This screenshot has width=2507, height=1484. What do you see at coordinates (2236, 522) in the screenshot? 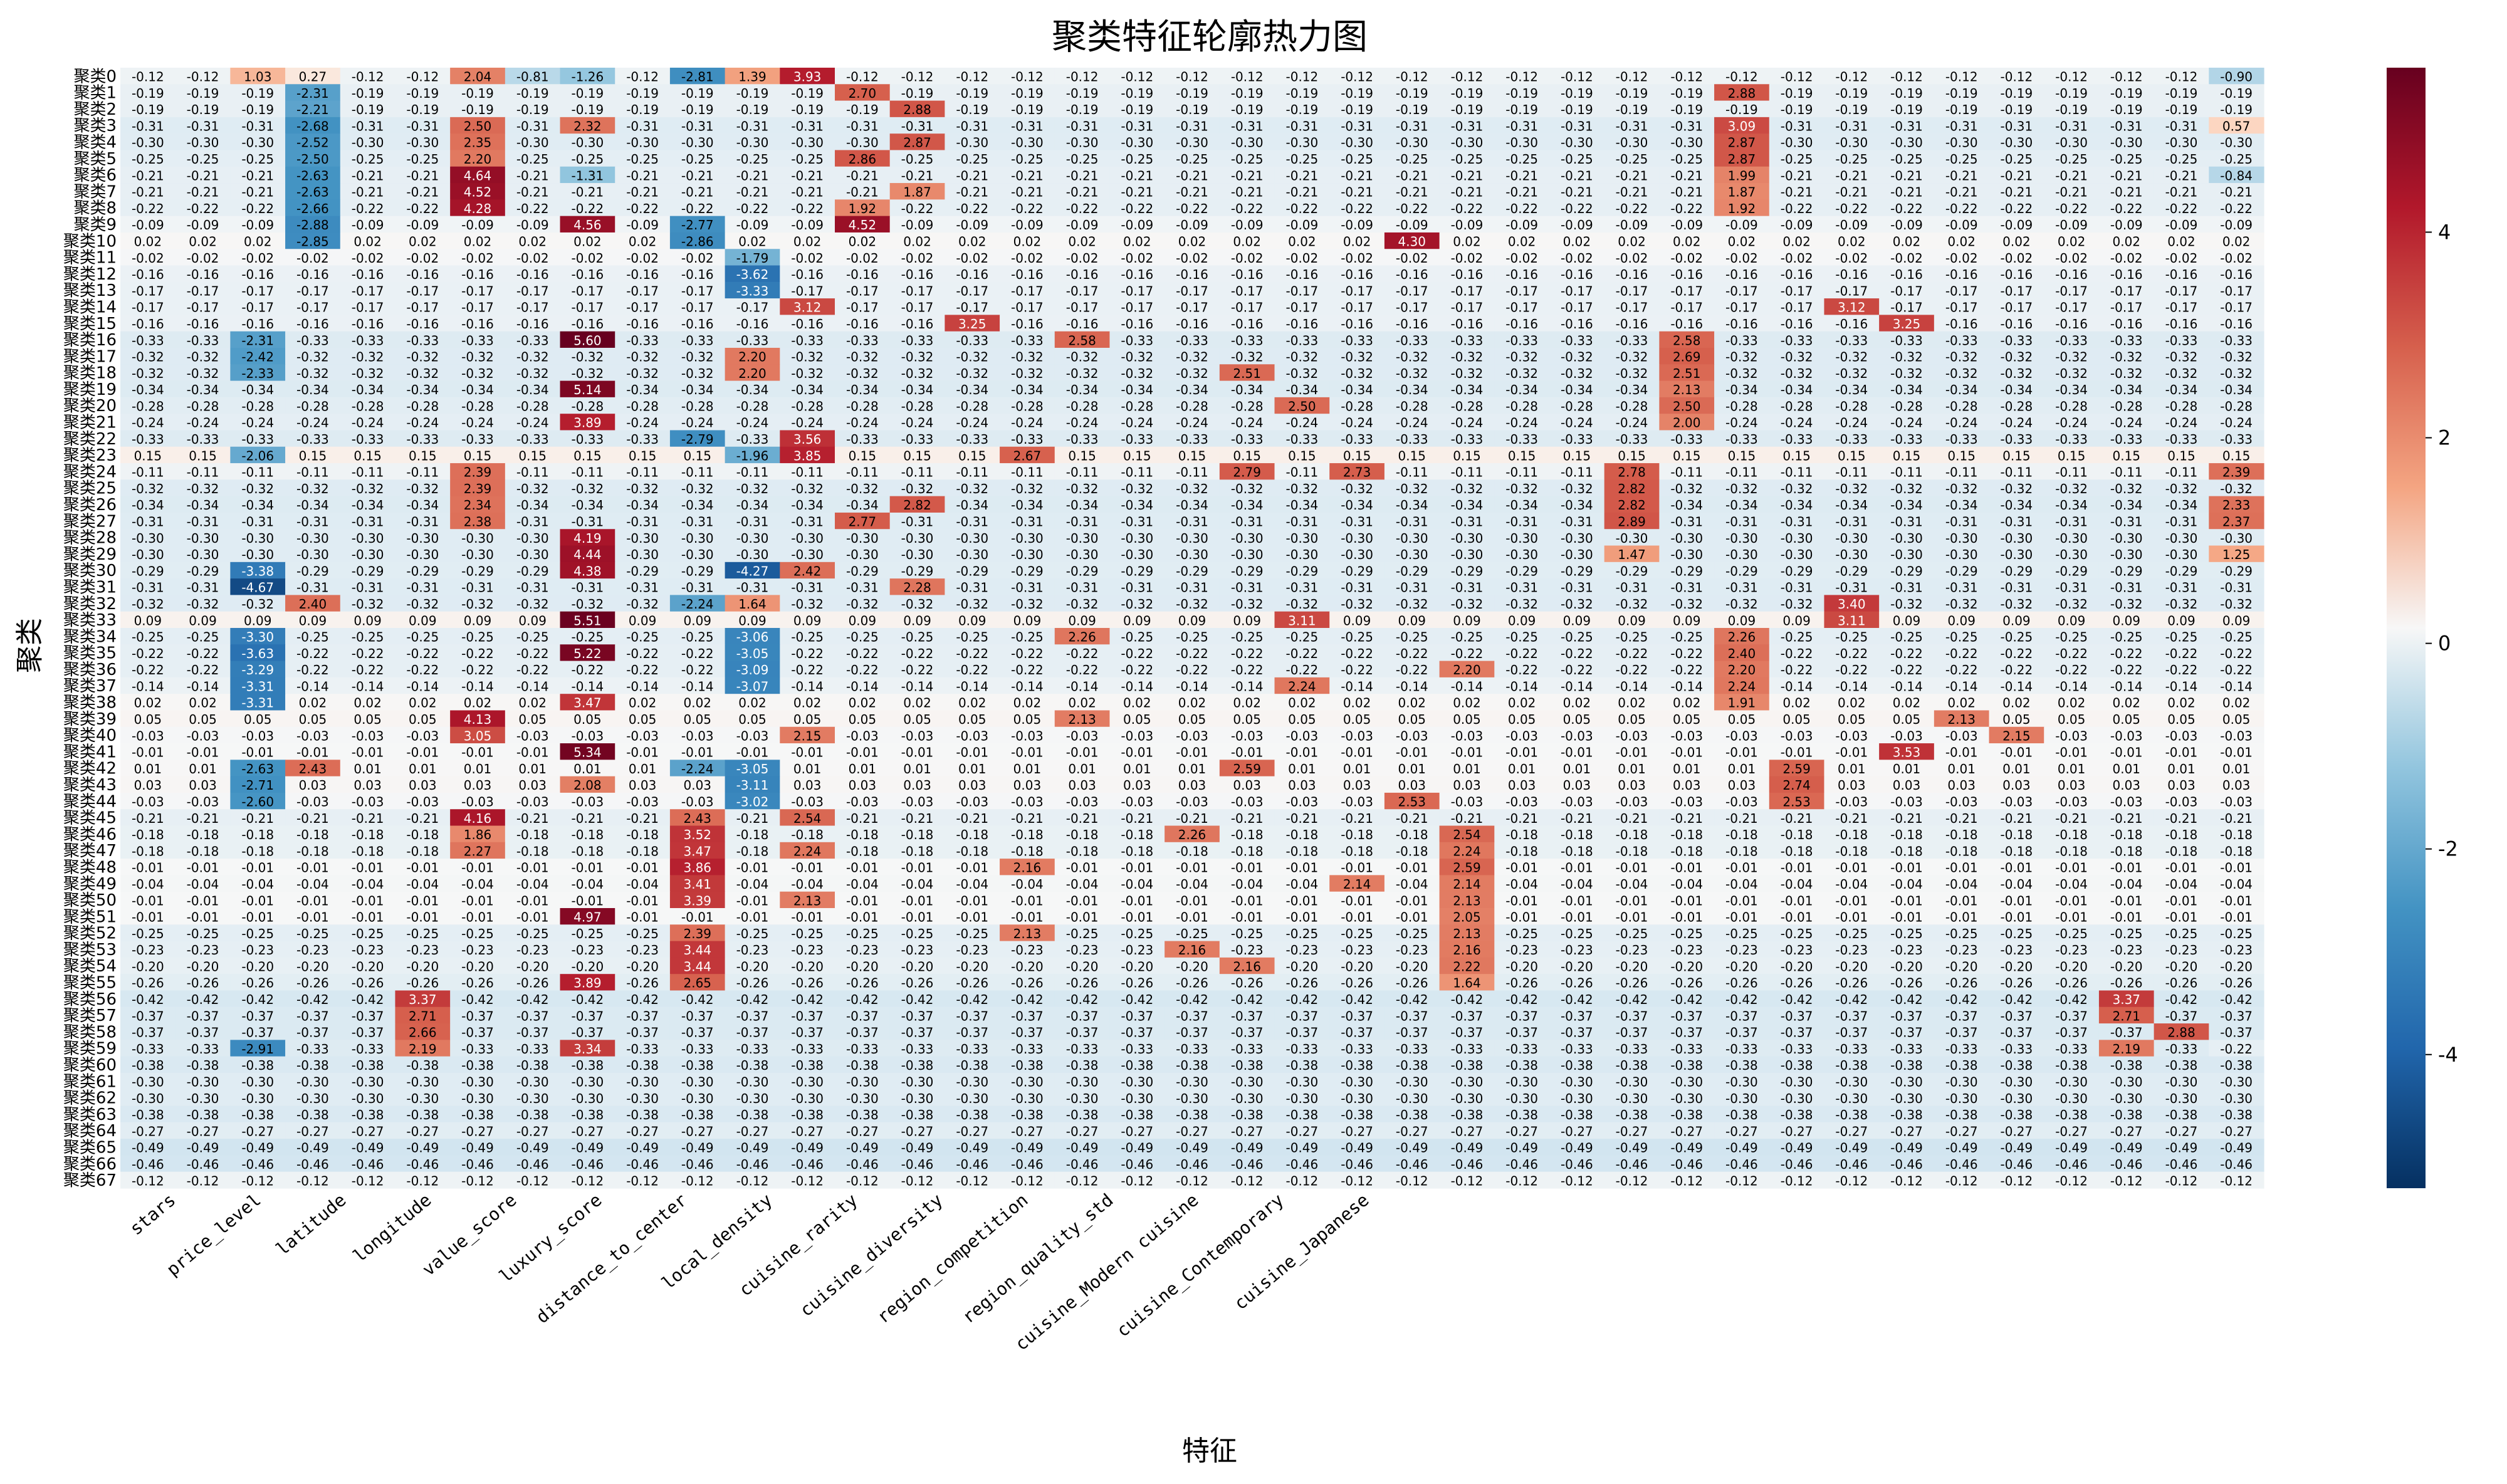
I see `cell-value-label: 2.37` at bounding box center [2236, 522].